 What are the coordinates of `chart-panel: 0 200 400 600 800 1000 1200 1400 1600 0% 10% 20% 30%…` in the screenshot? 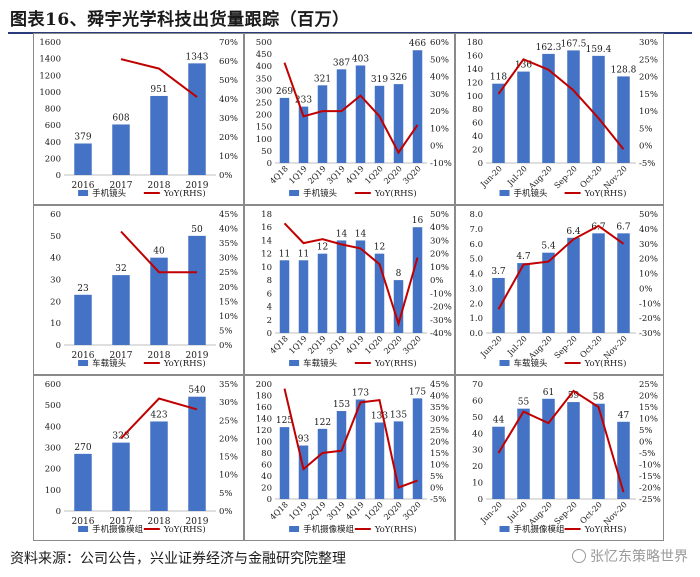 It's located at (138, 119).